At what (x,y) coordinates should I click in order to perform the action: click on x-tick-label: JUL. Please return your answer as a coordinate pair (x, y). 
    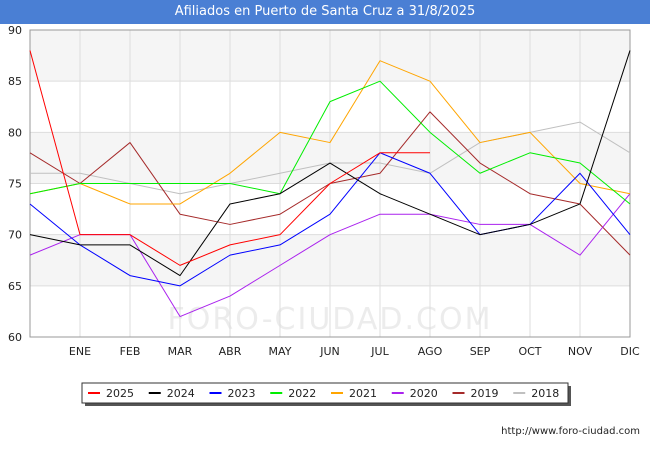
    Looking at the image, I should click on (379, 351).